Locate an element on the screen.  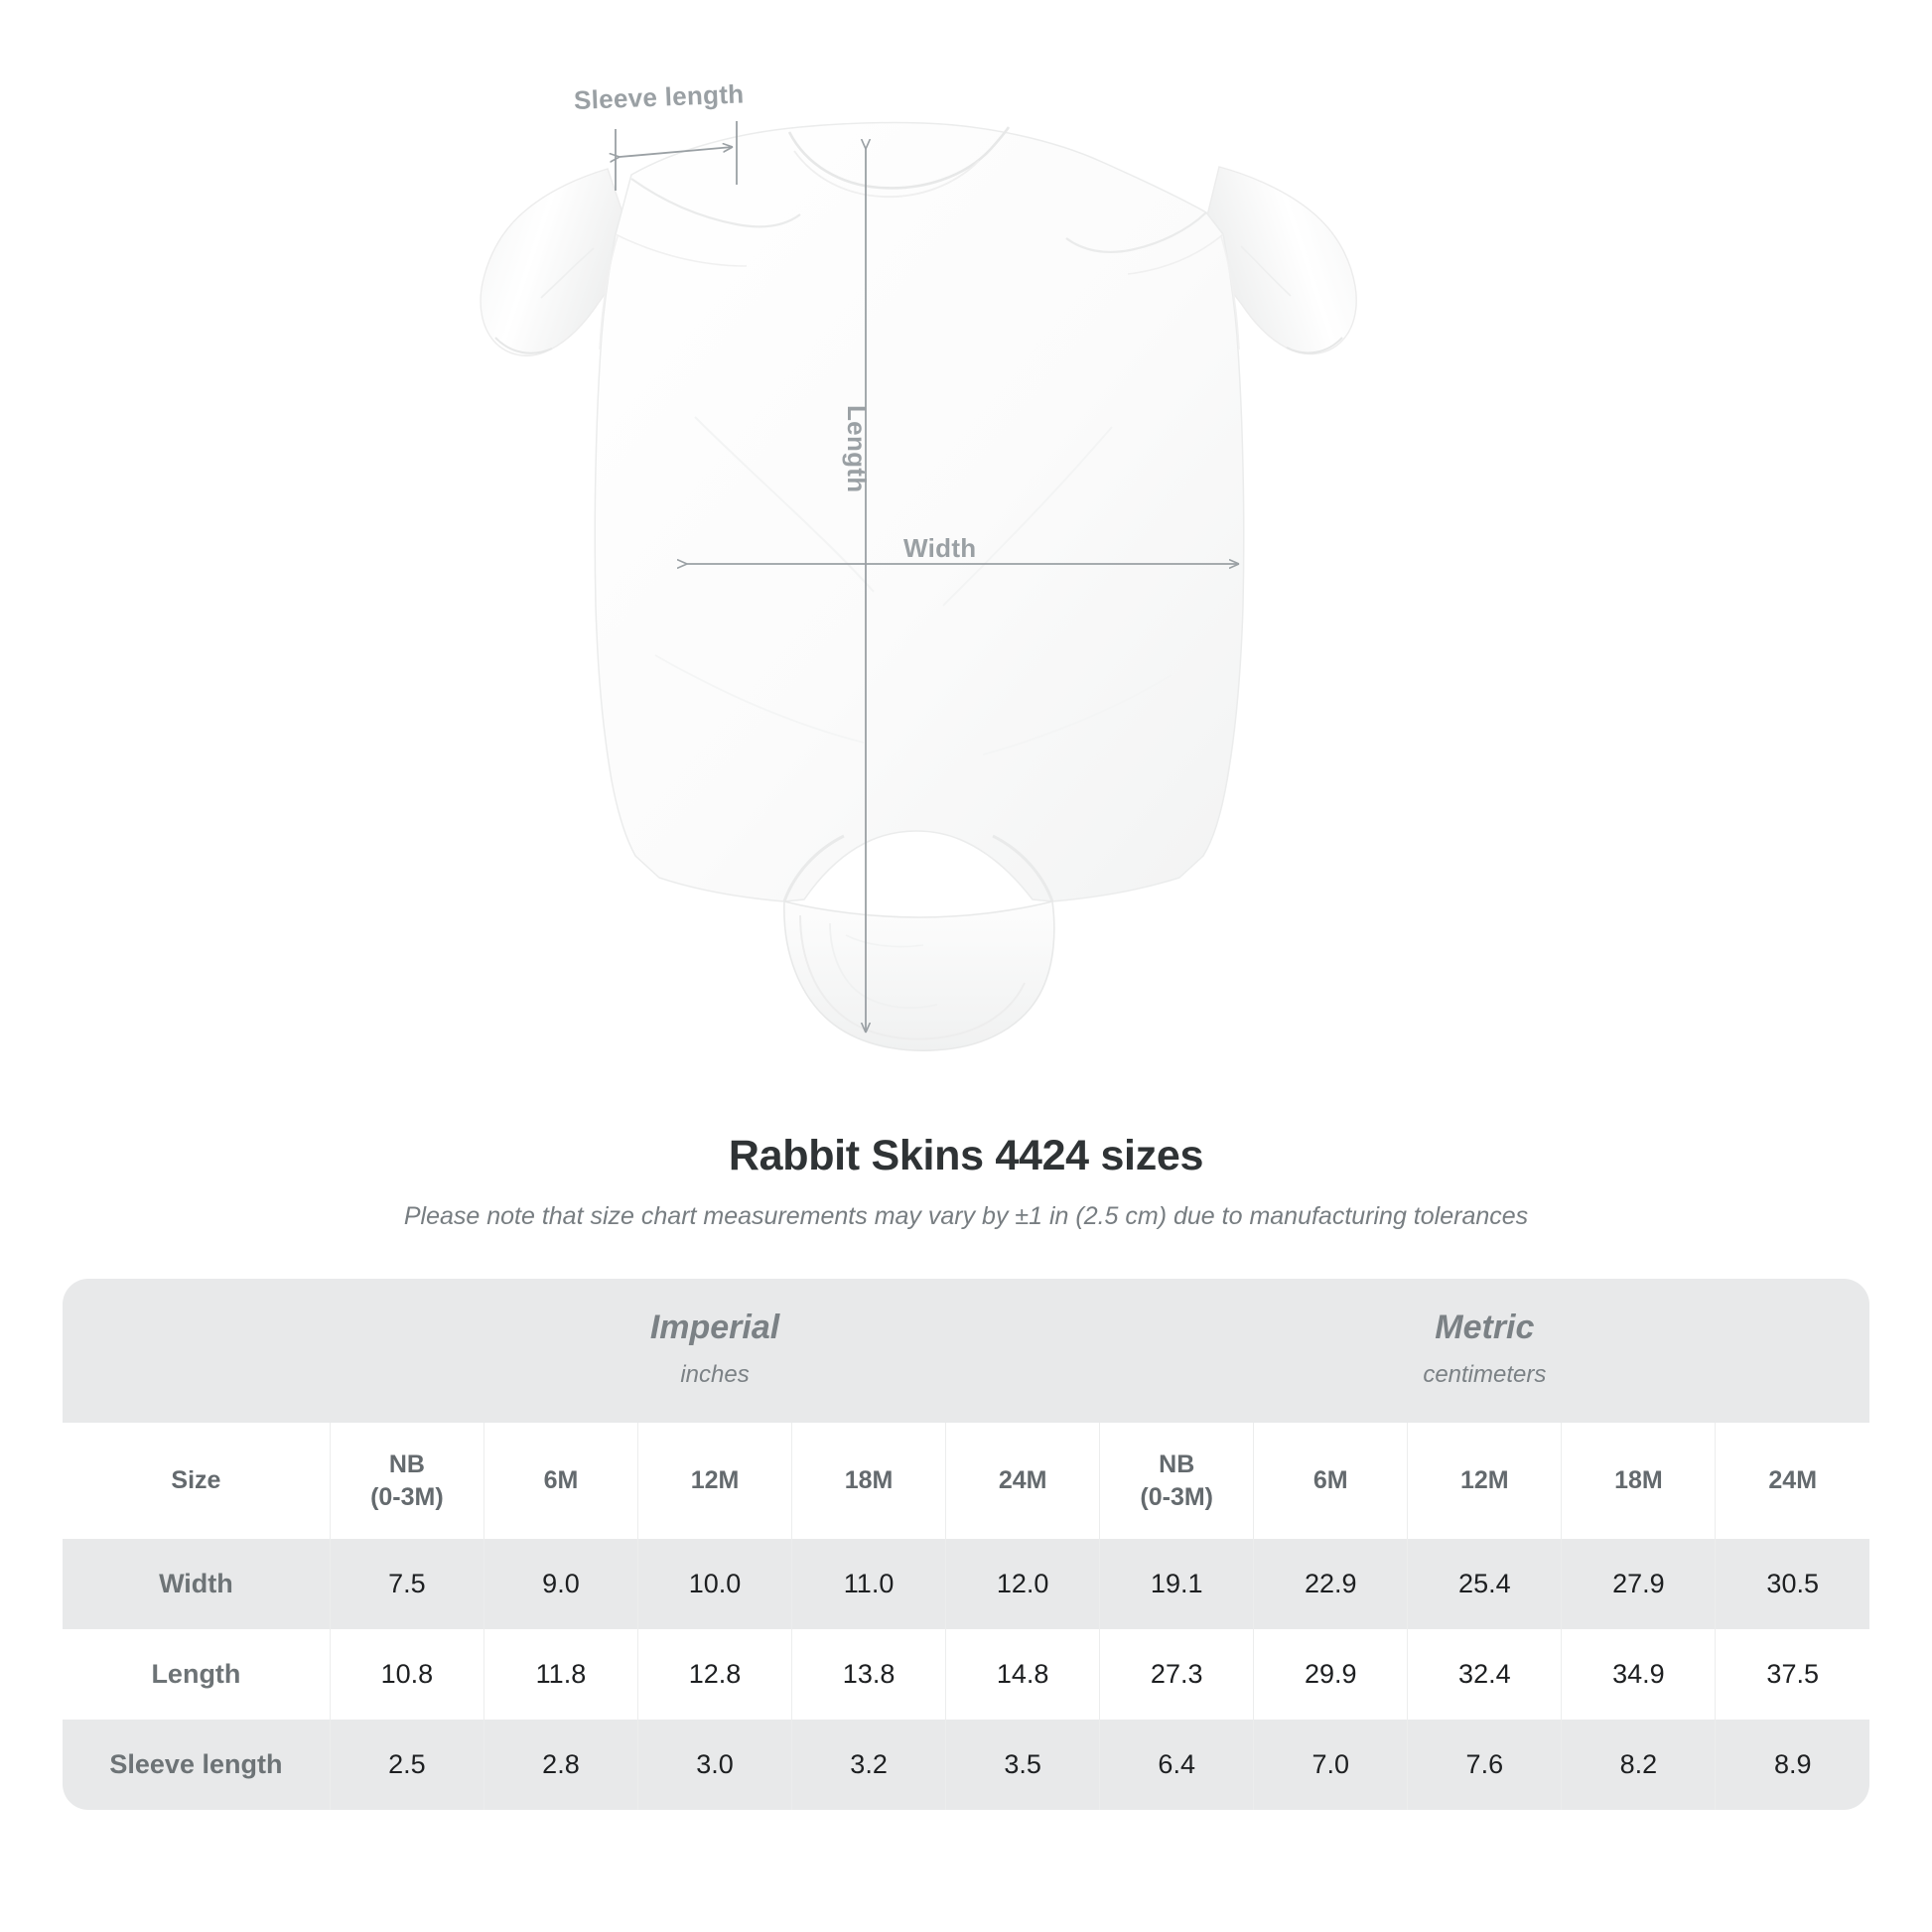
cell-sleeve-imperial-6m: 2.8 is located at coordinates (561, 1766).